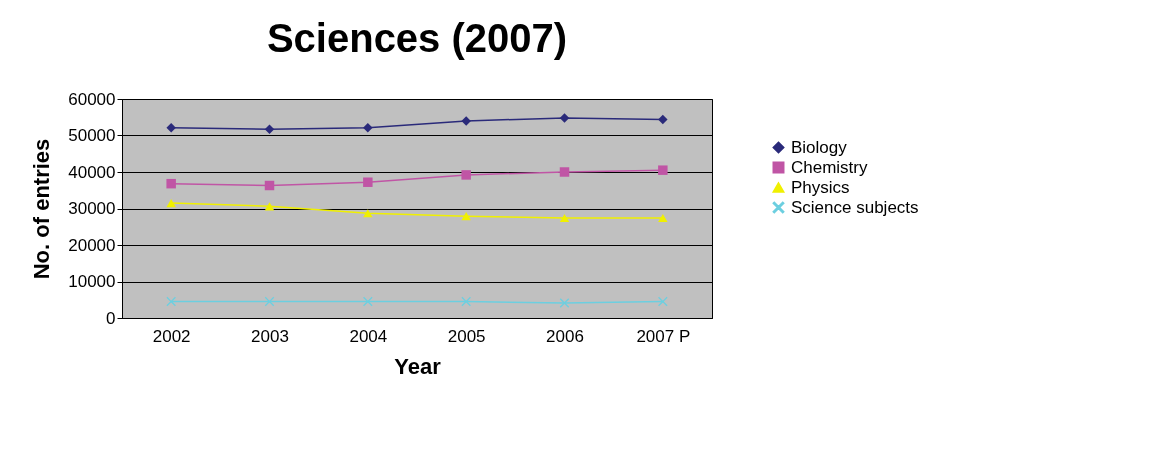 The image size is (1158, 465). What do you see at coordinates (92, 135) in the screenshot?
I see `y-tick-label: 50000` at bounding box center [92, 135].